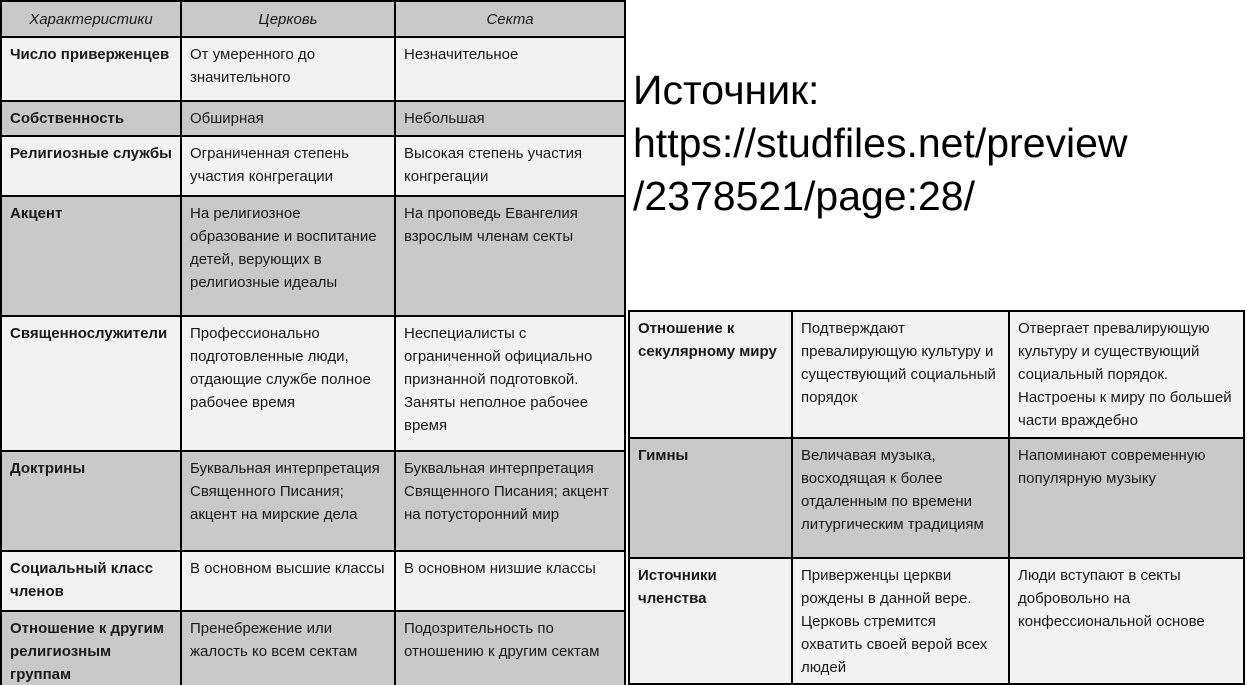 This screenshot has height=685, width=1247. I want to click on header-sect: Секта, so click(510, 19).